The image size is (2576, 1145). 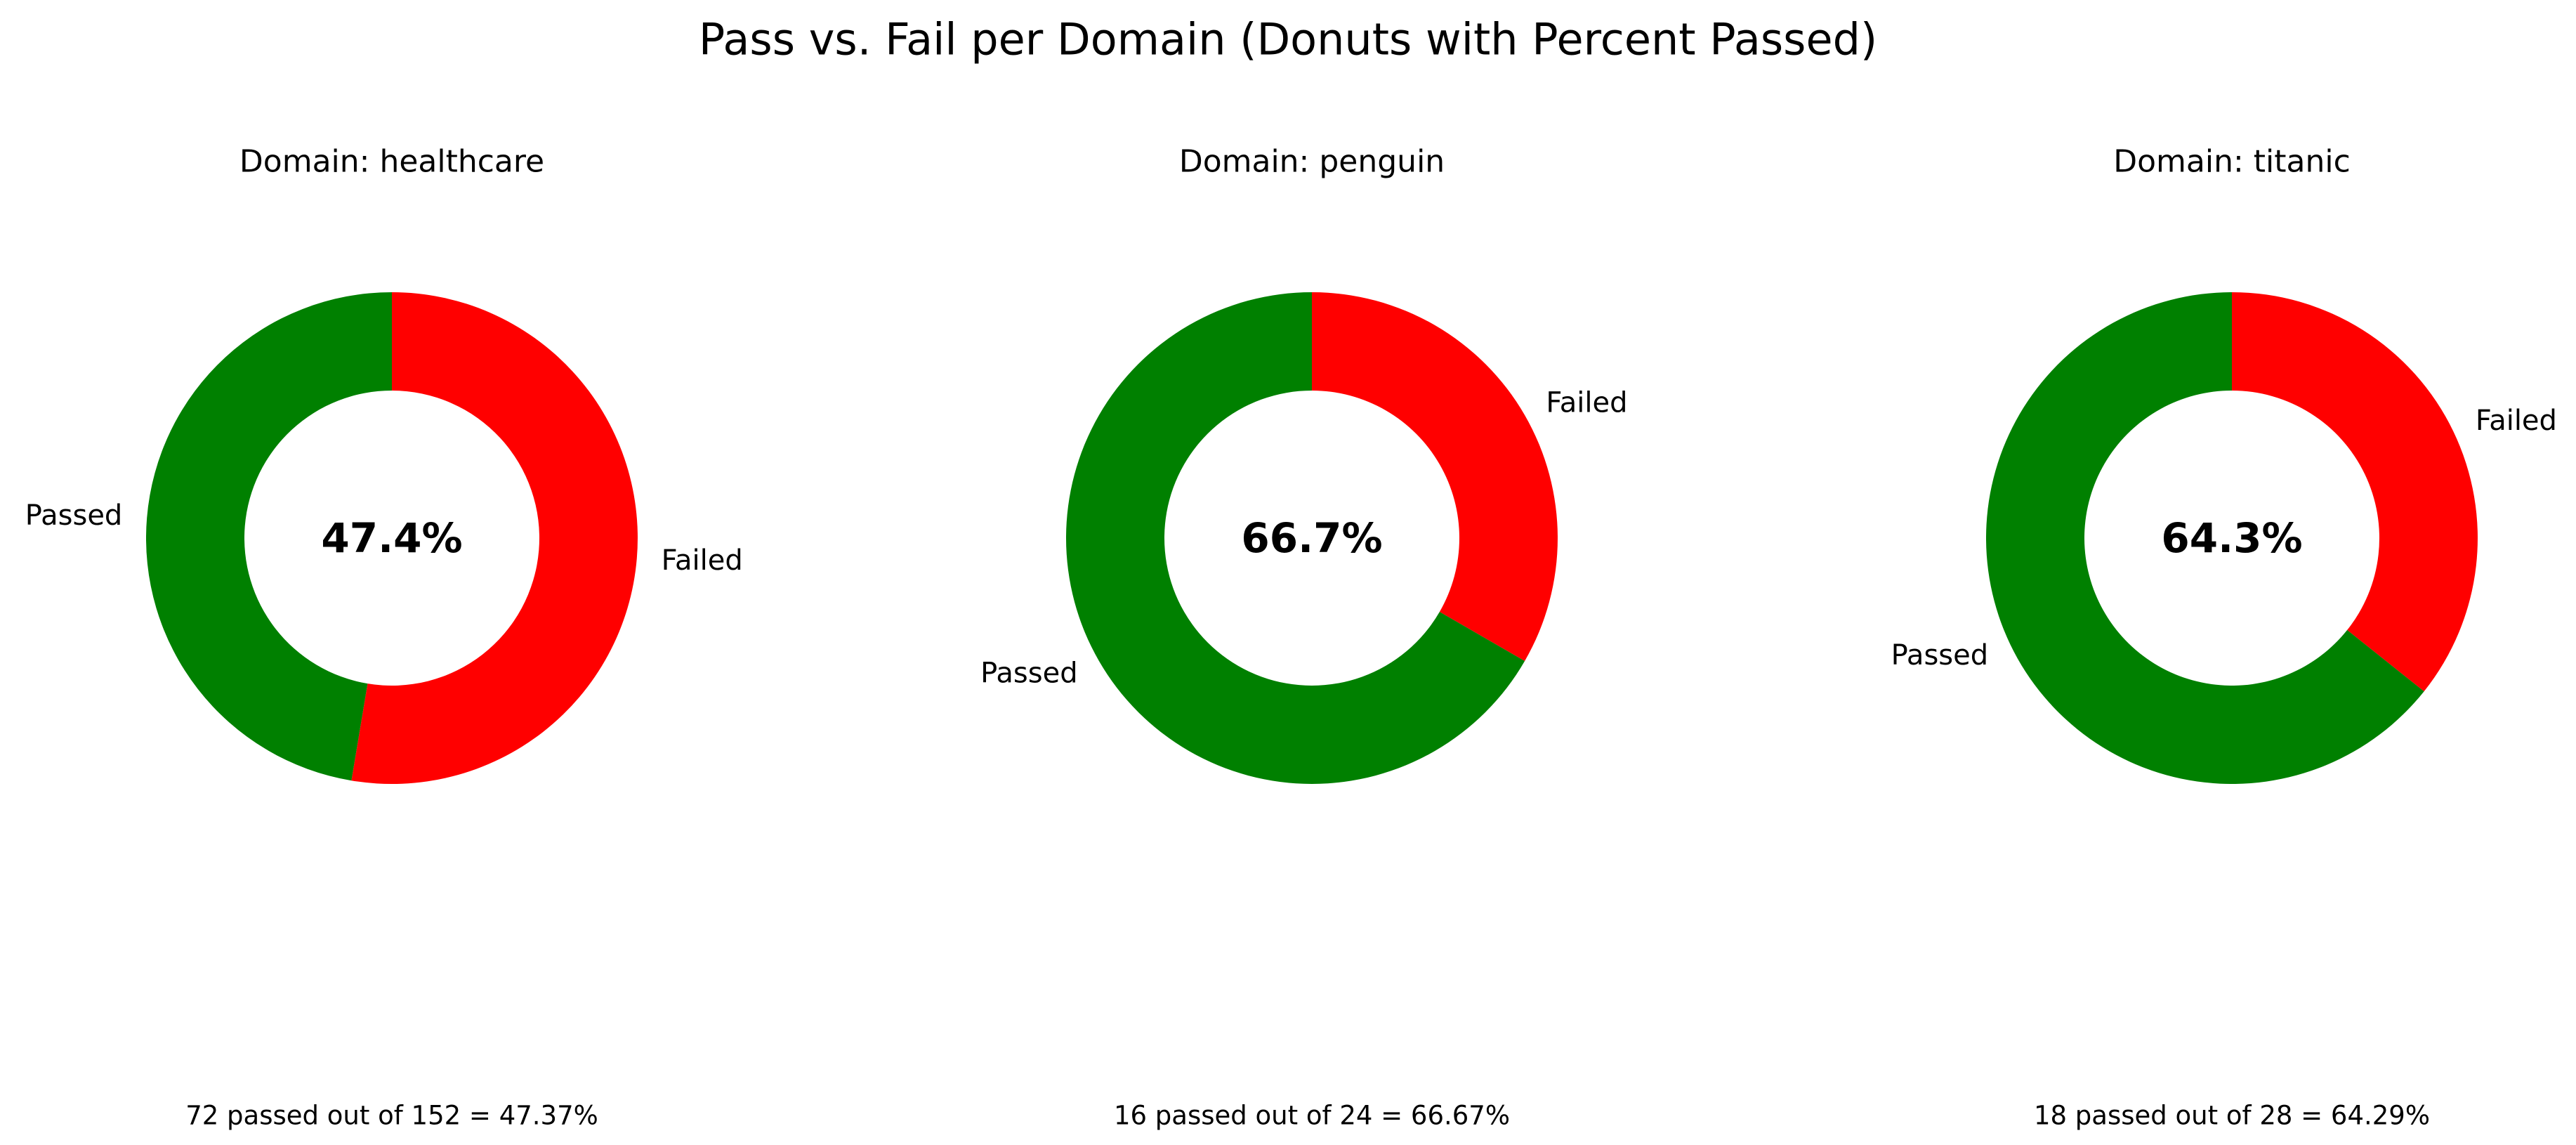 What do you see at coordinates (2232, 1116) in the screenshot?
I see `panel-footer: 18 passed out of 28 = 64.29%` at bounding box center [2232, 1116].